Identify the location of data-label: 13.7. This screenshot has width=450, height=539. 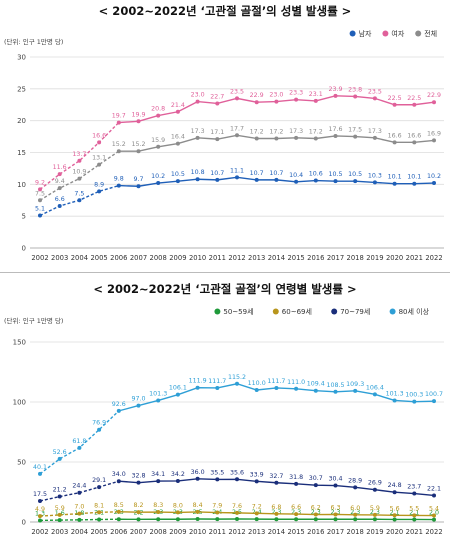
(79, 154).